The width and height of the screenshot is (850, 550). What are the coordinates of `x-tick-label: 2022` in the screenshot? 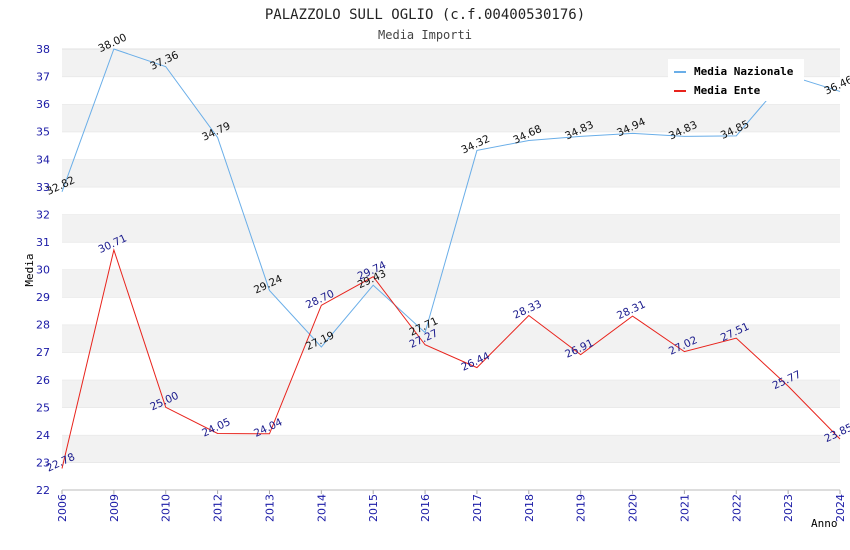 It's located at (736, 508).